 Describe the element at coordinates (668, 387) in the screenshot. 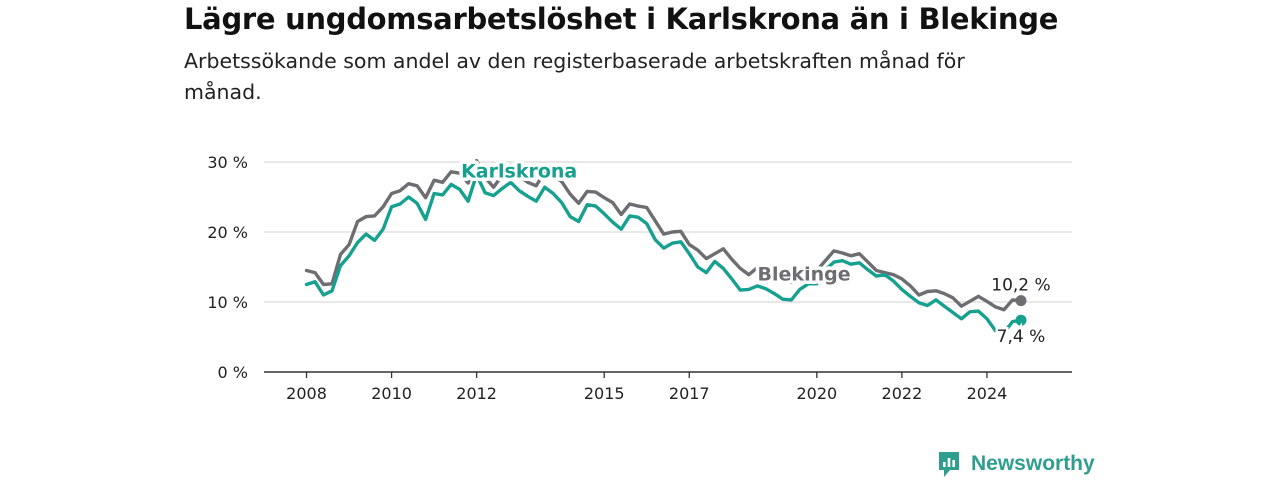

I see `x-axis: 2008 2010 2012 2015 2017 2020 2022 2024` at that location.